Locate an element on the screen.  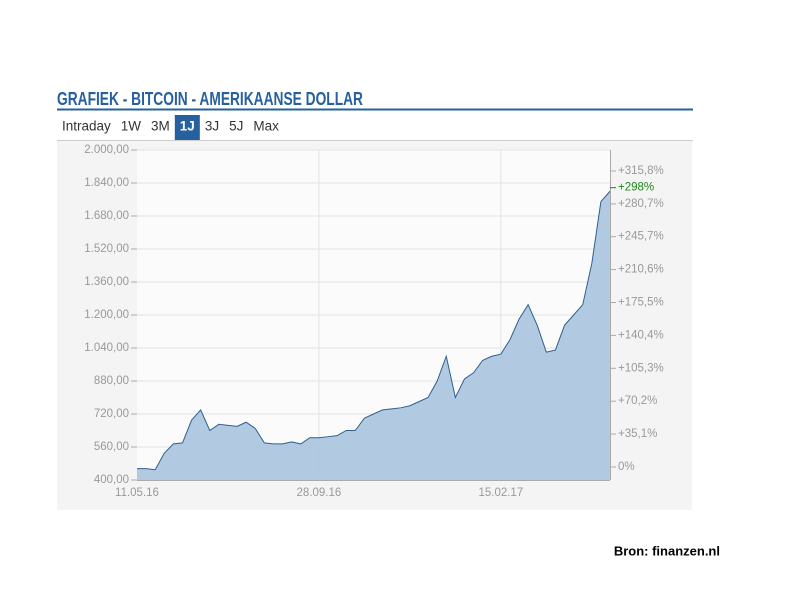
y2-tick-label: +245,7% is located at coordinates (641, 237).